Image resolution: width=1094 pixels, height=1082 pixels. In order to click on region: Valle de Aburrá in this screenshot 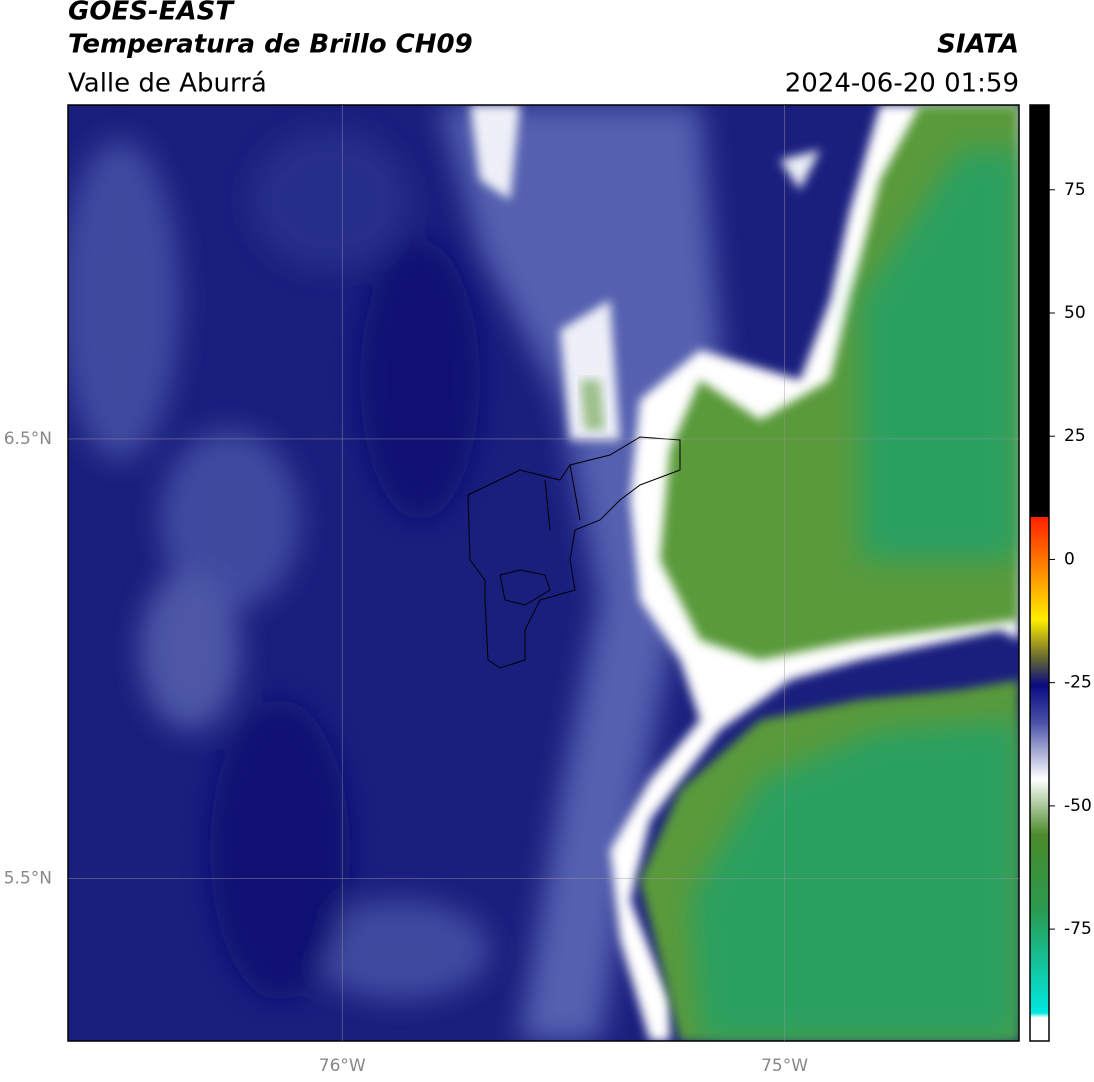, I will do `click(167, 84)`.